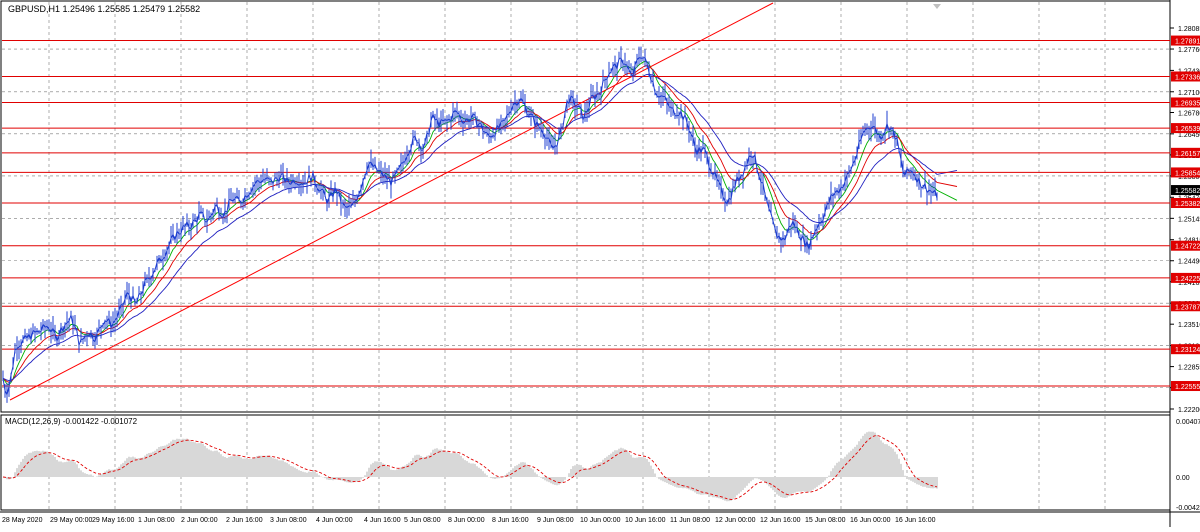 Image resolution: width=1200 pixels, height=532 pixels. I want to click on price-tick-label: 1.22855, so click(1189, 368).